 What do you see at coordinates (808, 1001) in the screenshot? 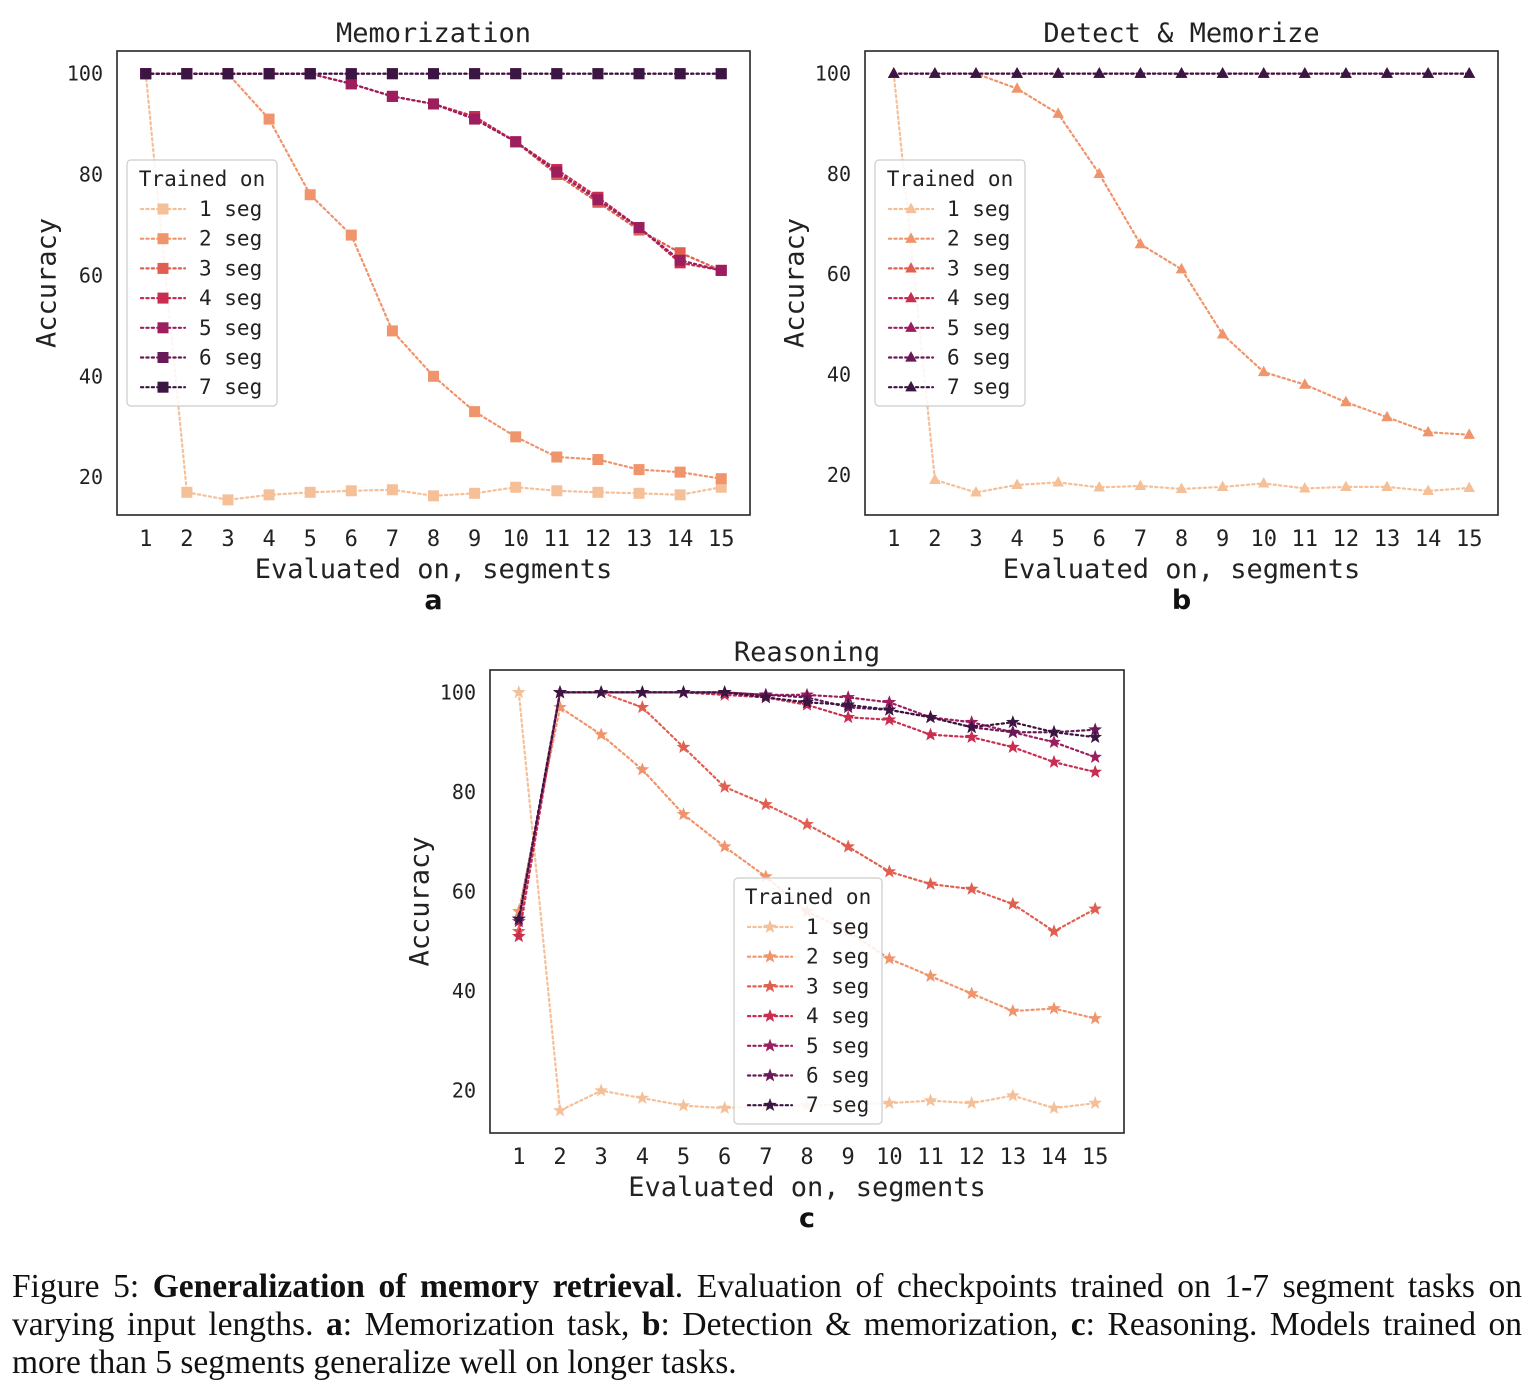
I see `legend-box` at bounding box center [808, 1001].